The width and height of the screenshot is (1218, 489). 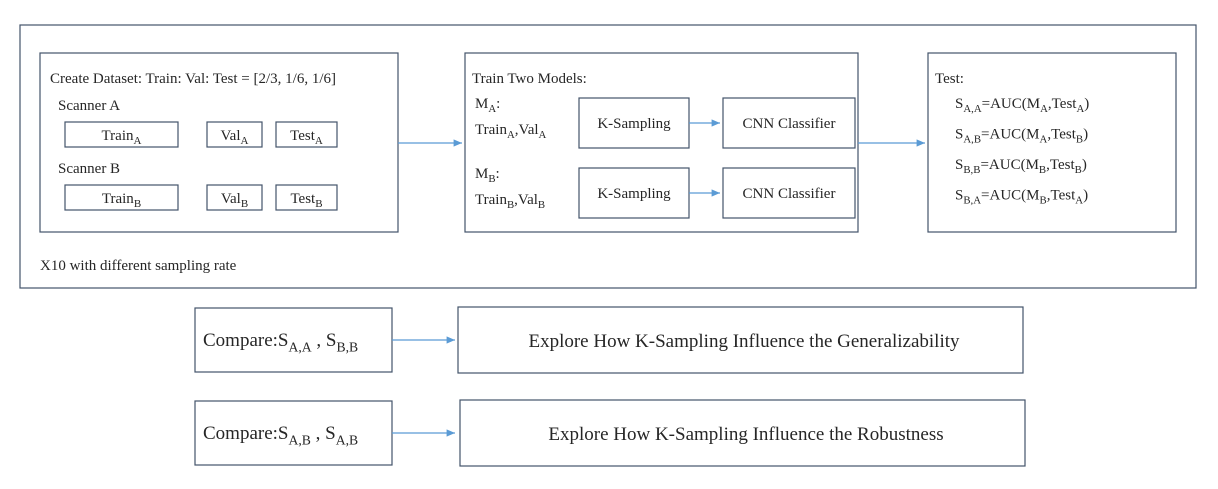 What do you see at coordinates (138, 266) in the screenshot?
I see `repeat-note: X10 with different sampling rate` at bounding box center [138, 266].